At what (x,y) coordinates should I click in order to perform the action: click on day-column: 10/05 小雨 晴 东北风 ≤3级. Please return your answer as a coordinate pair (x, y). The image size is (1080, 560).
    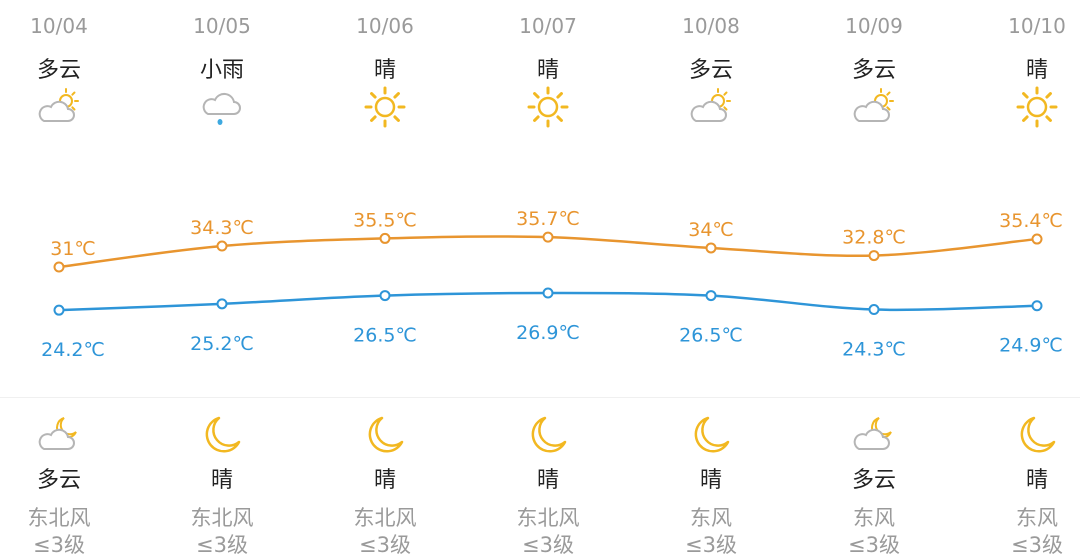
    Looking at the image, I should click on (222, 280).